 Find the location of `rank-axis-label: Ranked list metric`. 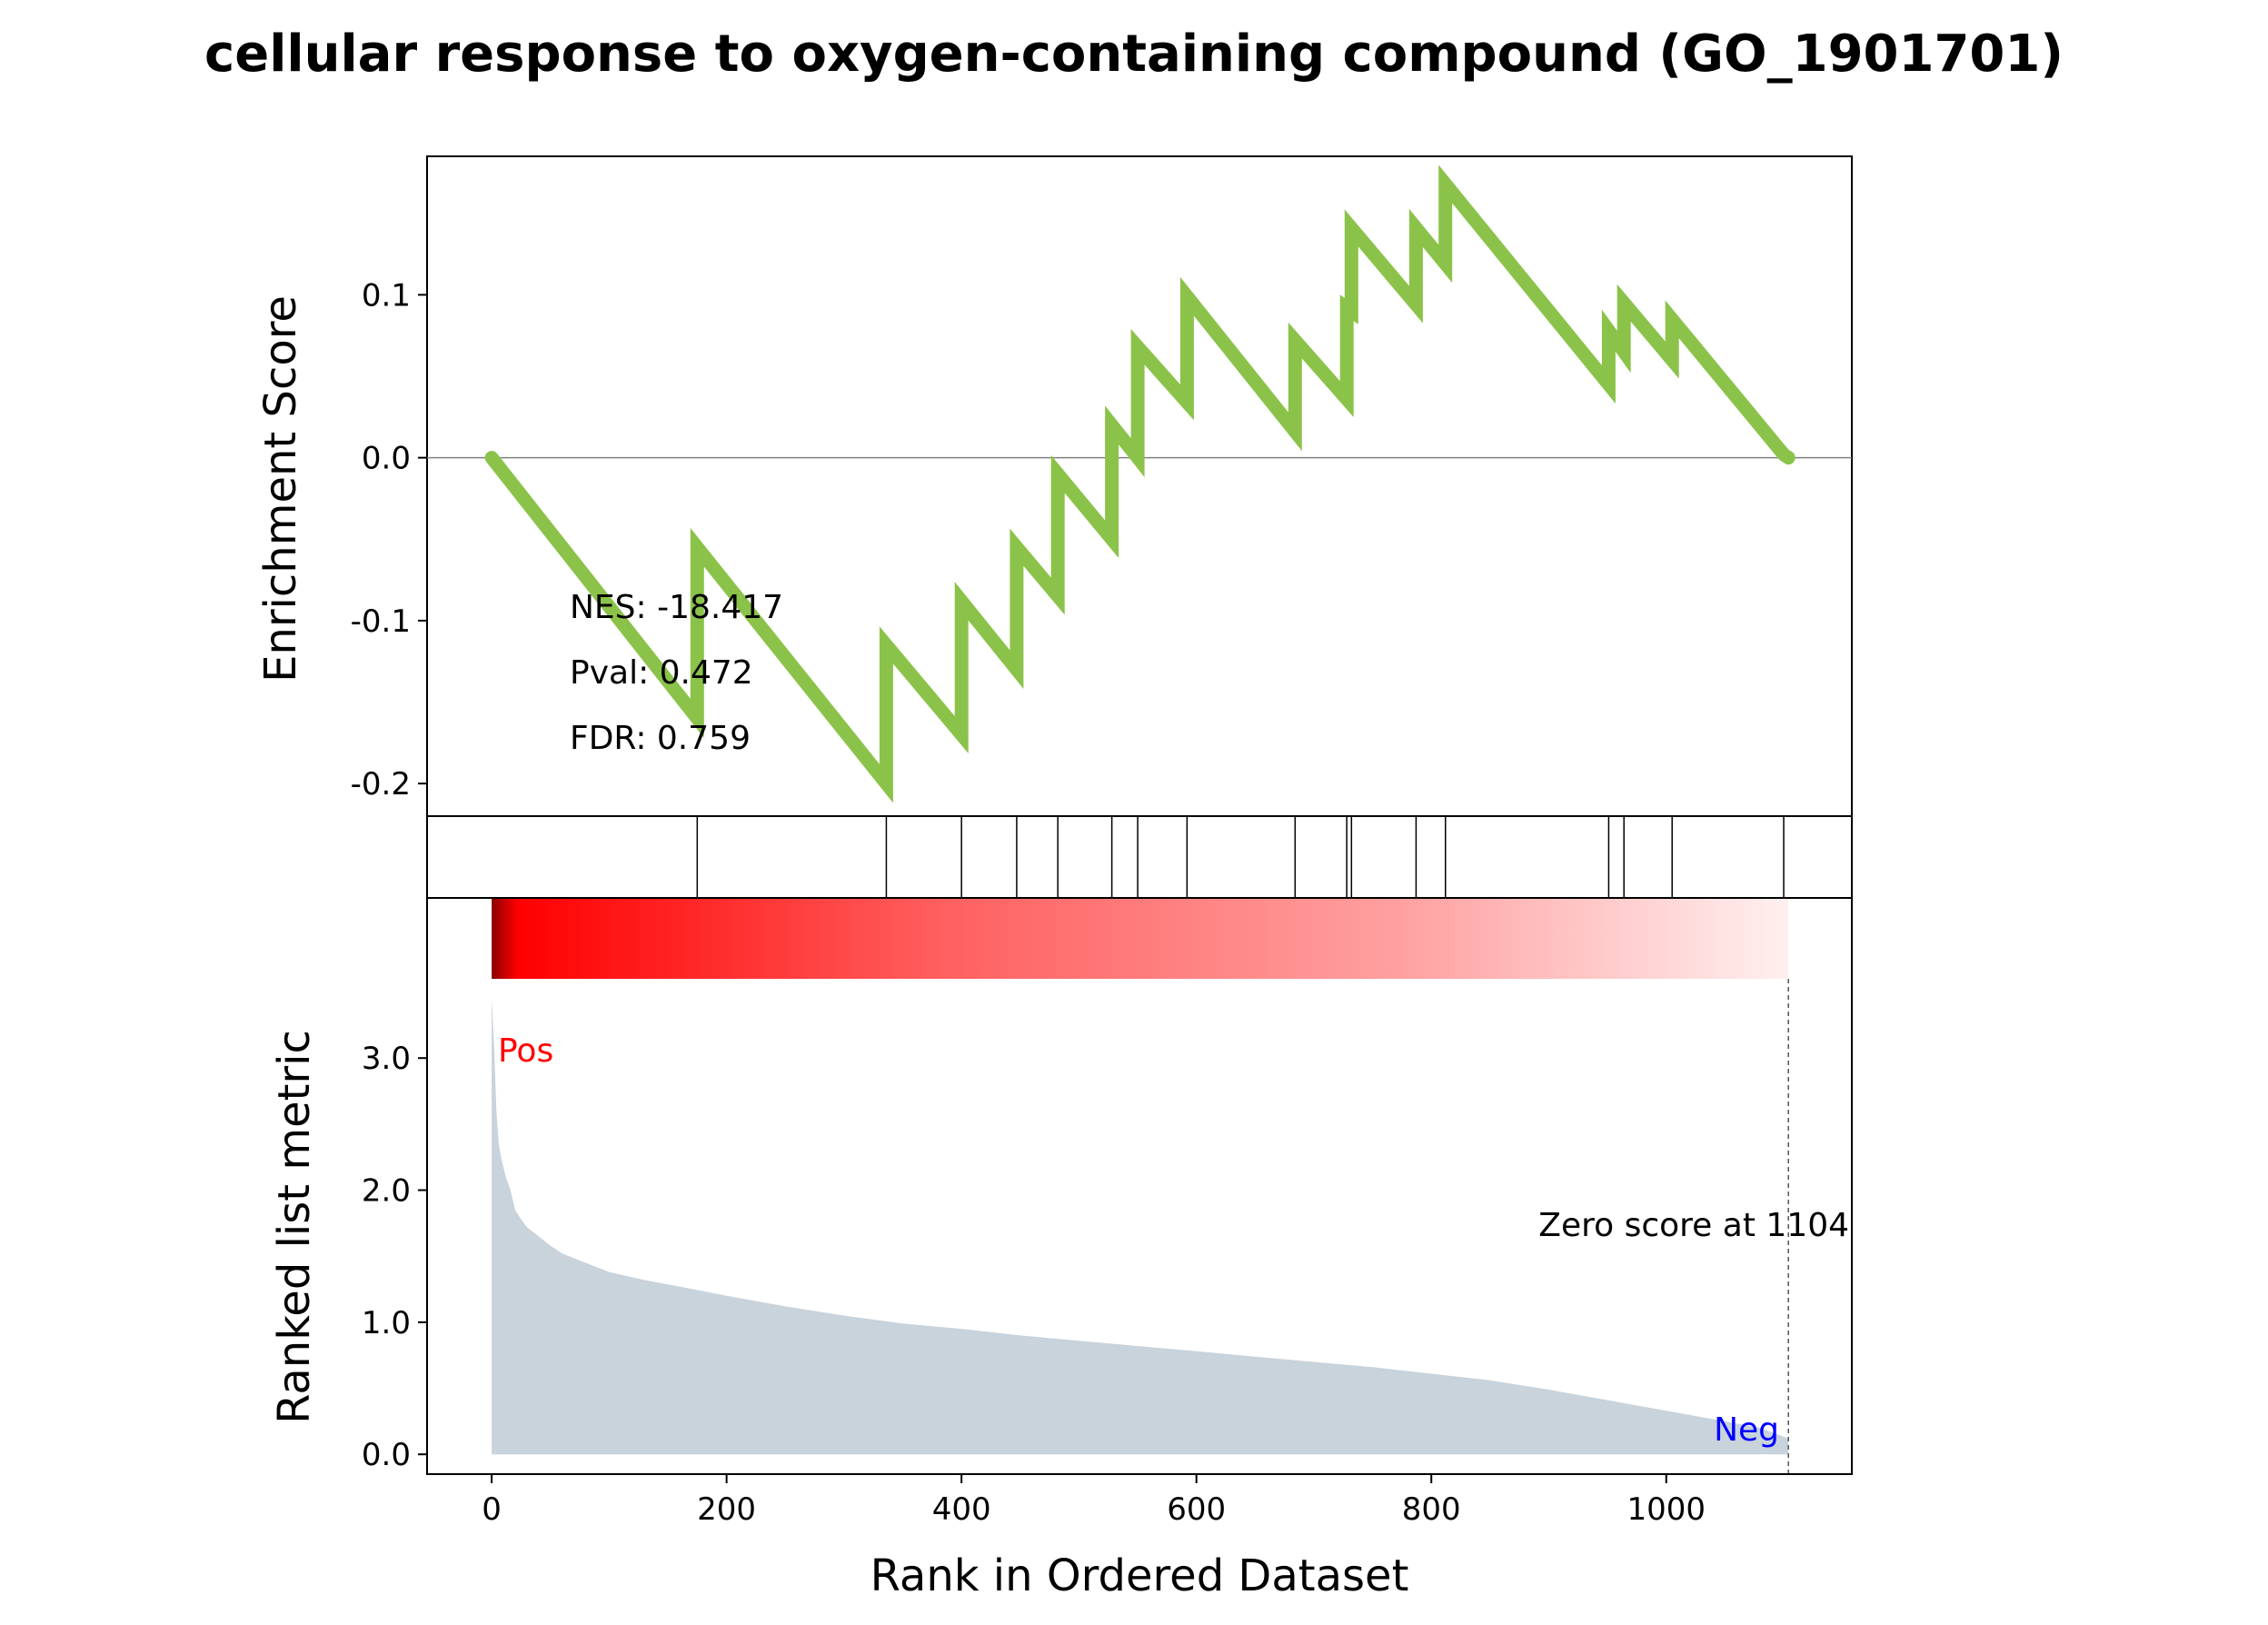

rank-axis-label: Ranked list metric is located at coordinates (294, 1227).